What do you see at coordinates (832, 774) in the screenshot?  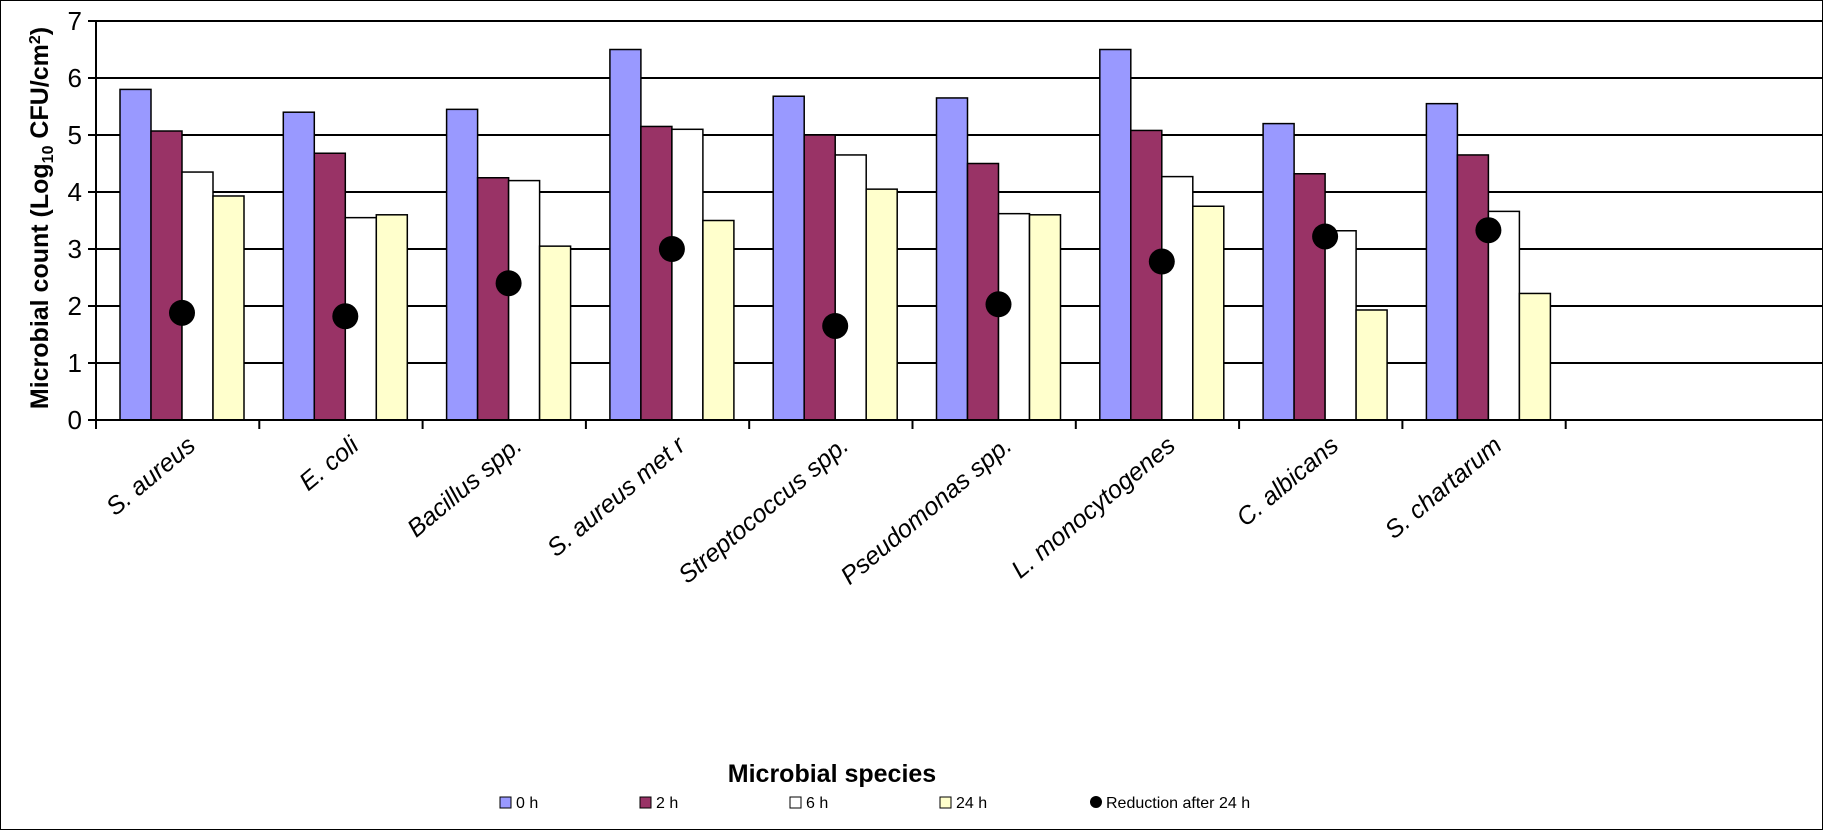 I see `x-axis-title: Microbial species` at bounding box center [832, 774].